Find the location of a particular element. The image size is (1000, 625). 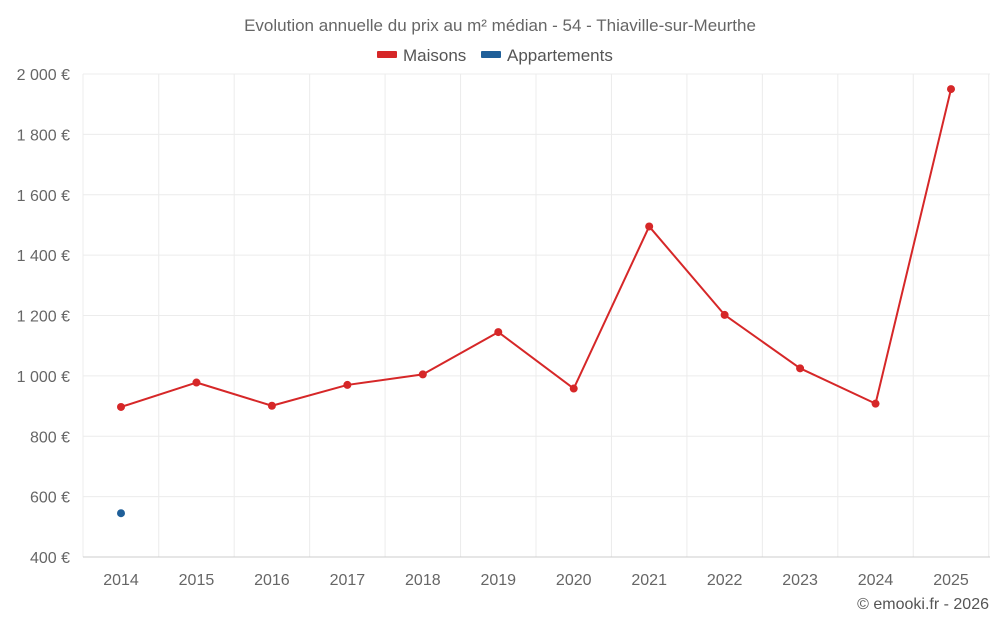

y-tick-label: 1 800 € is located at coordinates (43, 135).